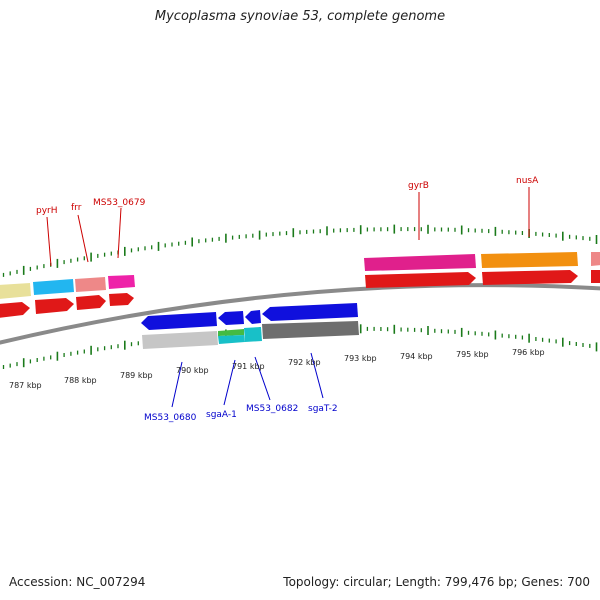 The image size is (600, 600). Describe the element at coordinates (595, 259) in the screenshot. I see `gene-block-edge` at that location.